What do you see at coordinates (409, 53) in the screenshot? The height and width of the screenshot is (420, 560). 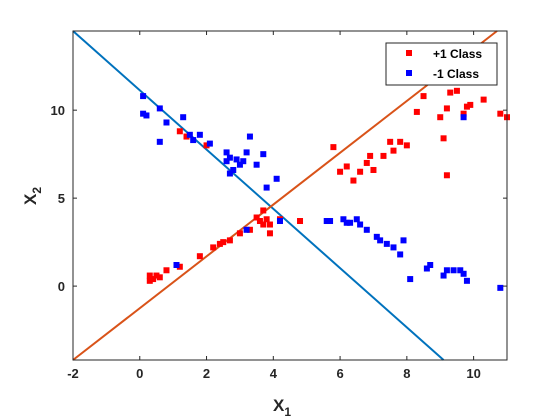 I see `legend-marker-positive` at bounding box center [409, 53].